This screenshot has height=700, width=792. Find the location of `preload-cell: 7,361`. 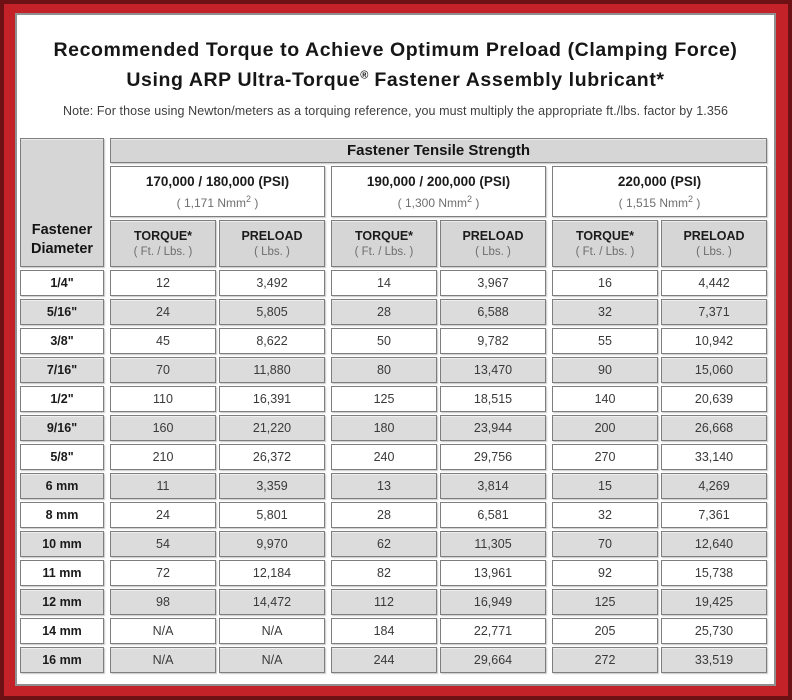

preload-cell: 7,361 is located at coordinates (714, 515).